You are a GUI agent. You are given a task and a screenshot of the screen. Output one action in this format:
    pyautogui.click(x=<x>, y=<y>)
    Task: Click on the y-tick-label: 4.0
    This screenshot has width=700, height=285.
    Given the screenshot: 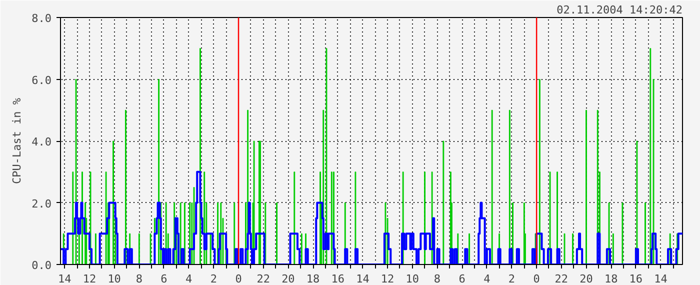 What is the action you would take?
    pyautogui.click(x=42, y=142)
    